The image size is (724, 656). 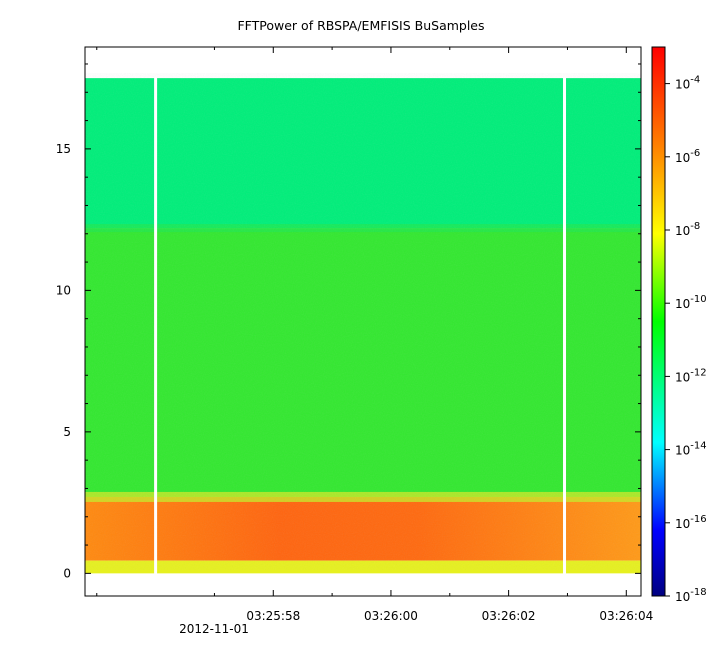 What do you see at coordinates (273, 616) in the screenshot?
I see `x-tick-label: 03:25:58` at bounding box center [273, 616].